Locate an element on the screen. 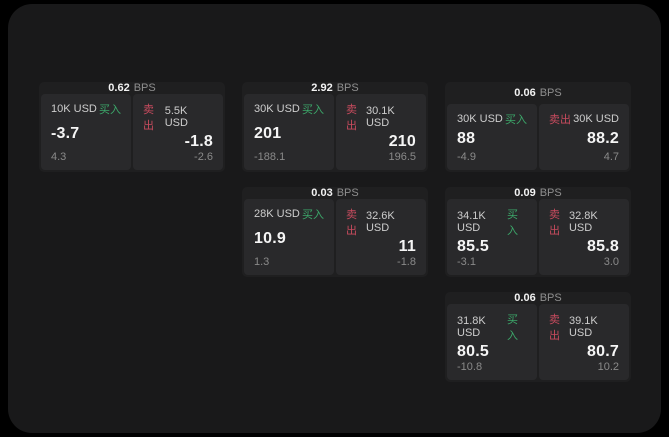 The image size is (669, 437). buy-price: -3.7 is located at coordinates (65, 133).